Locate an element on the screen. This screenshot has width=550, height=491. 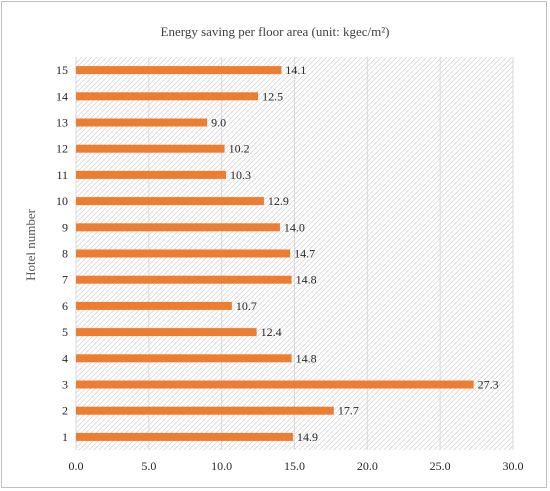
data-label-hotel-9: 14.0 is located at coordinates (294, 227).